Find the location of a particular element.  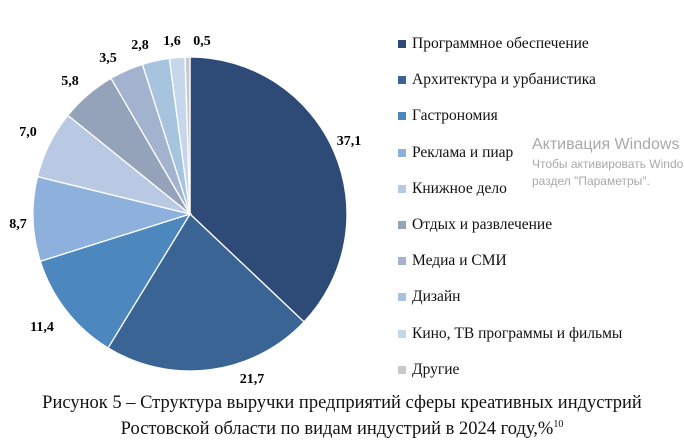

legend-item: Архитектура и урбанистика is located at coordinates (510, 89).